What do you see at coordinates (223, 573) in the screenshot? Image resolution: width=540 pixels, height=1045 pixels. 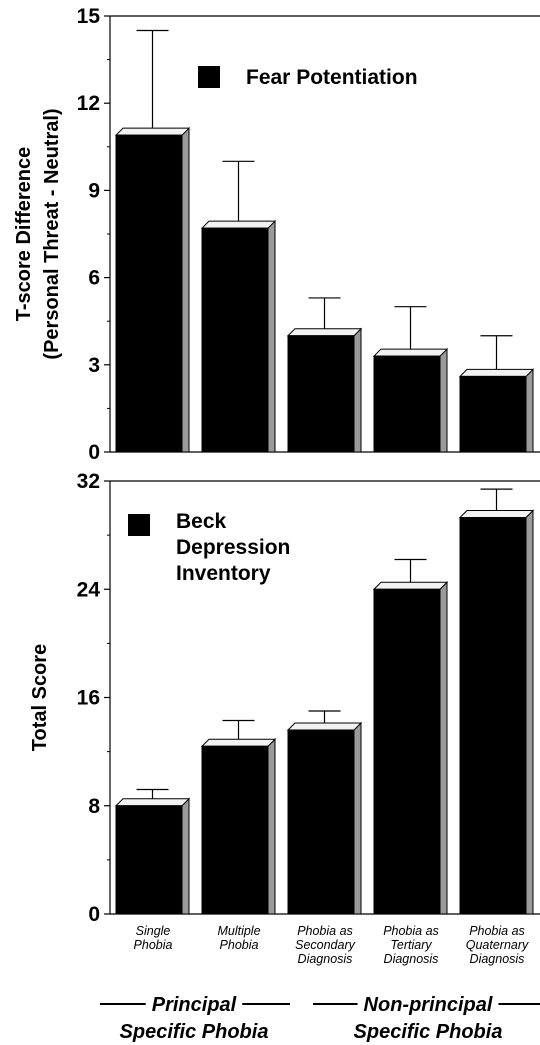 I see `bottom-legend-label: Inventory` at bounding box center [223, 573].